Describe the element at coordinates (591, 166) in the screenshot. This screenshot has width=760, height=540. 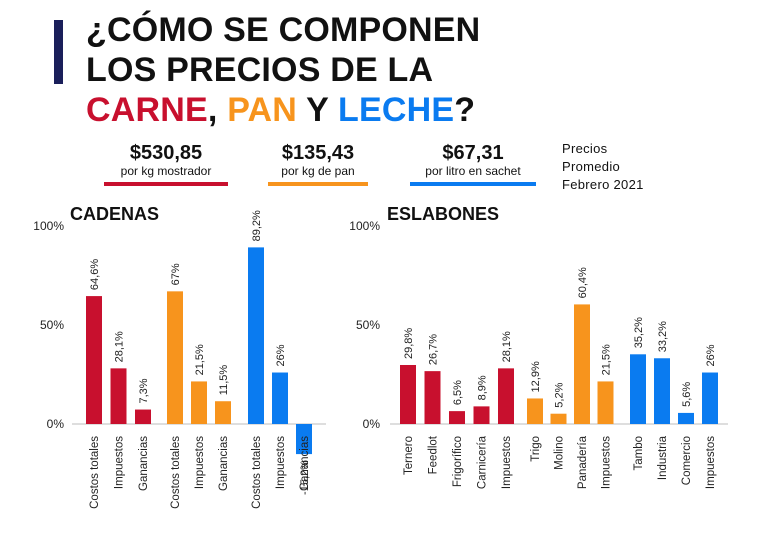
I see `note-line-2: Promedio` at that location.